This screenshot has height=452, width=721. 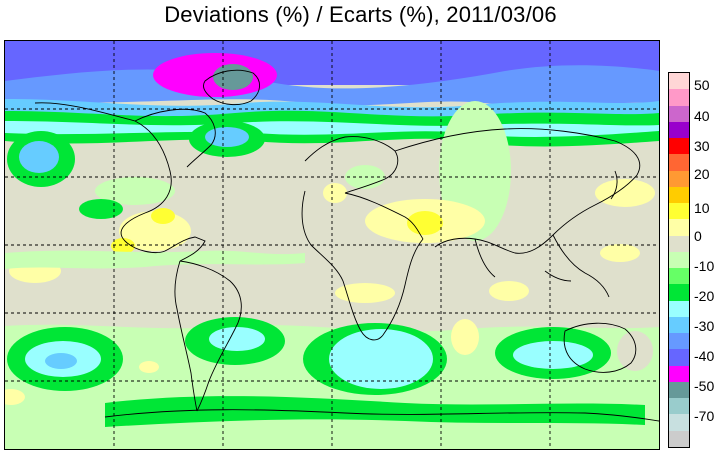 I want to click on south-america-cyan, so click(x=237, y=339).